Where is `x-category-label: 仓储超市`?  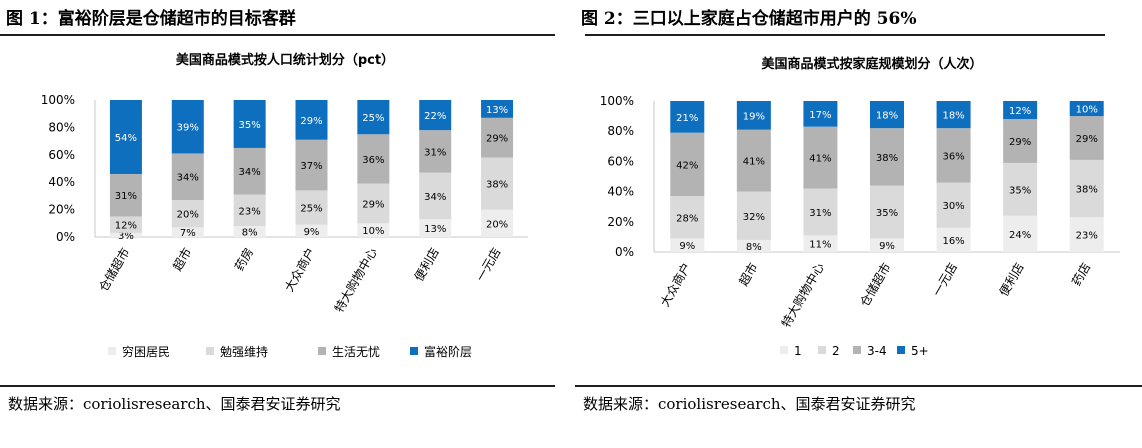
x-category-label: 仓储超市 is located at coordinates (114, 269).